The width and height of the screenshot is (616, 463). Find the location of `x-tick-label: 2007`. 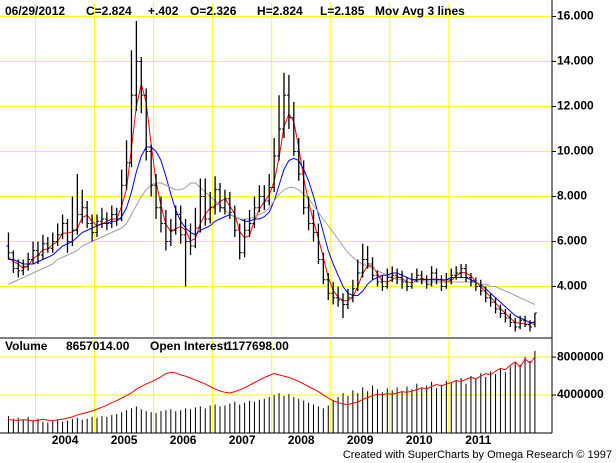

x-tick-label: 2007 is located at coordinates (242, 440).